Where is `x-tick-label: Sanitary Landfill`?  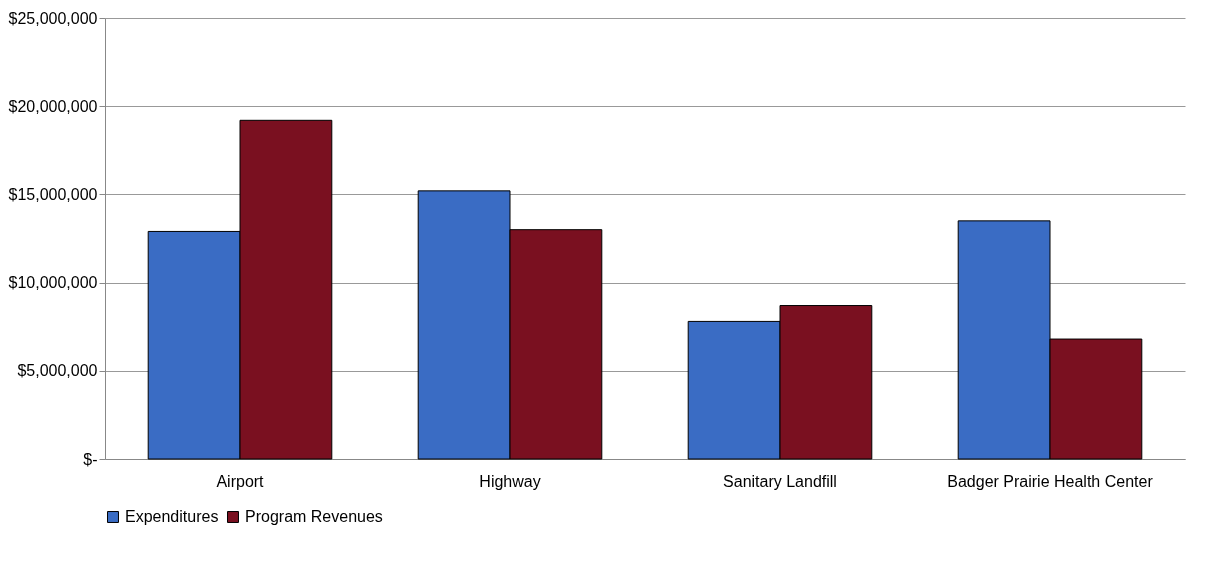
x-tick-label: Sanitary Landfill is located at coordinates (780, 481).